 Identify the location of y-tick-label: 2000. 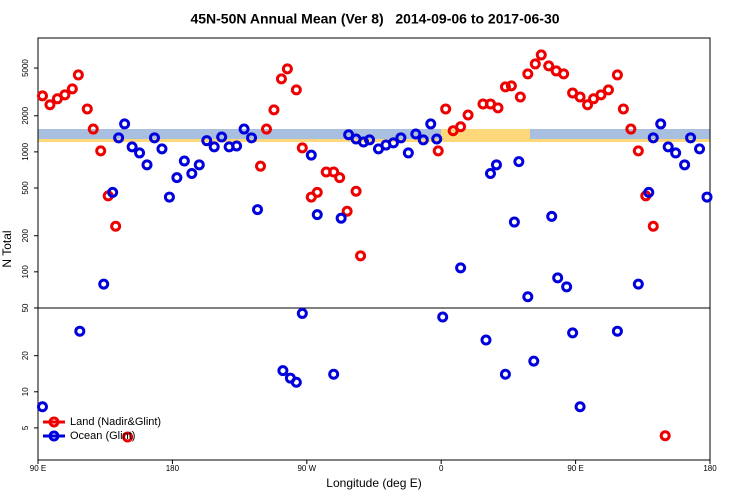
(25, 115).